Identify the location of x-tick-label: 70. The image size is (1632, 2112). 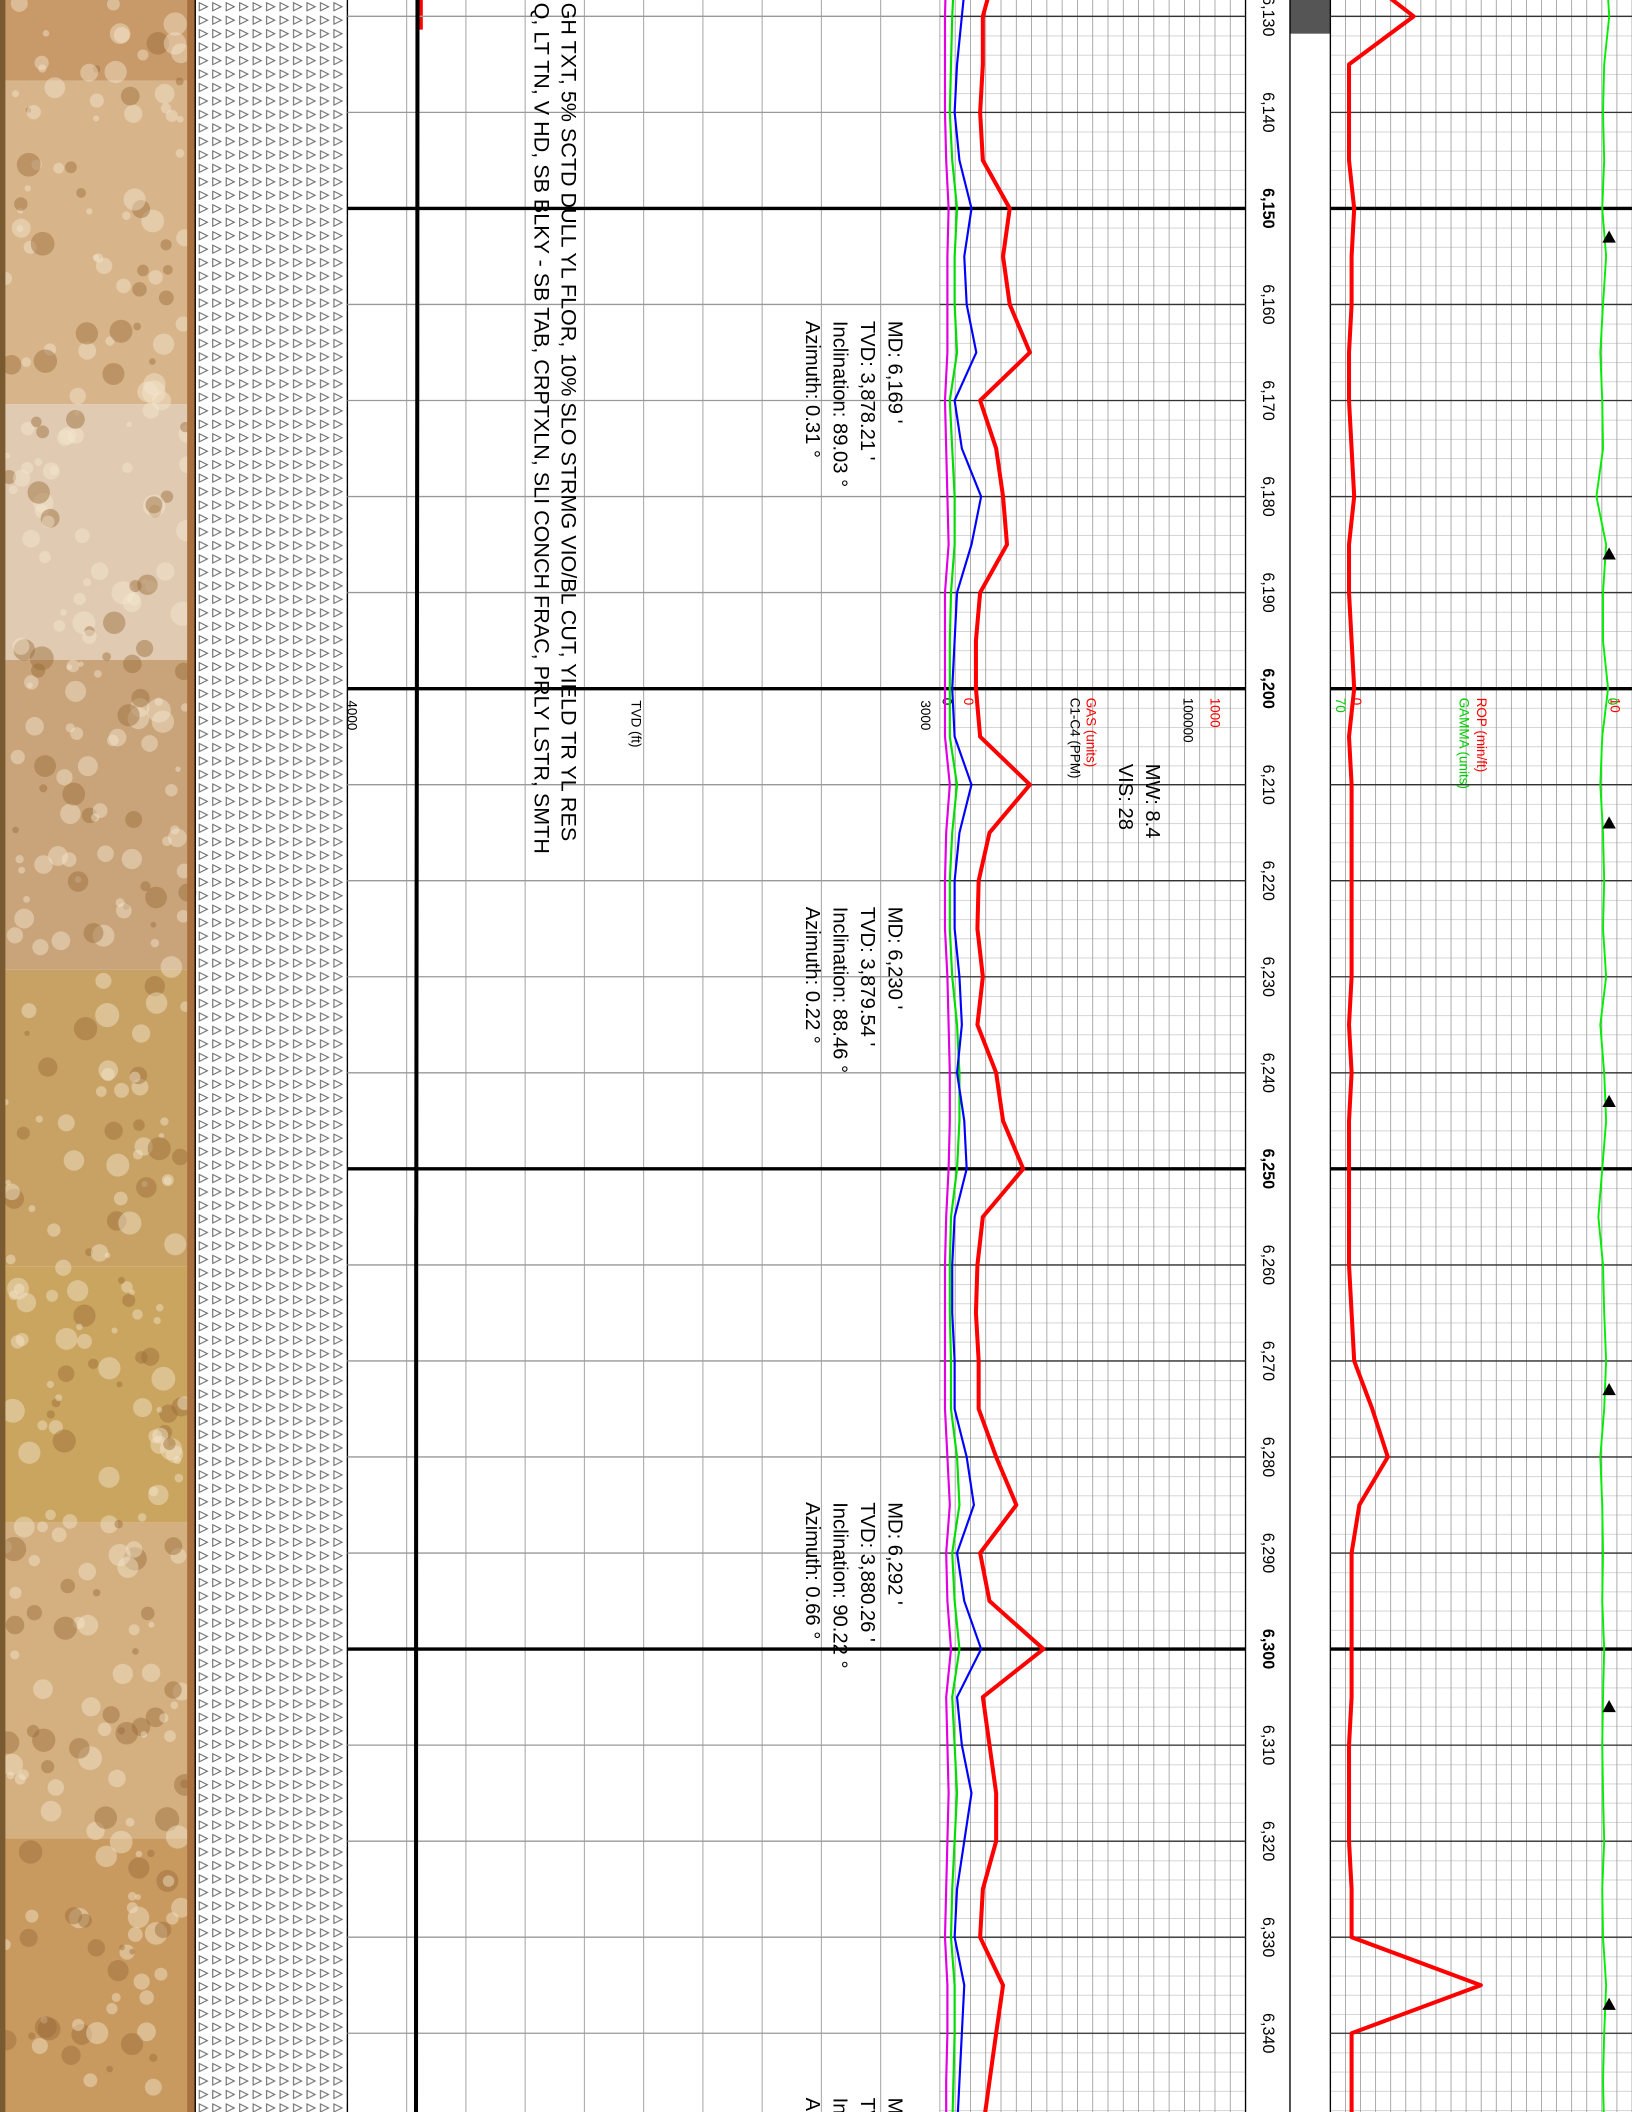
(1340, 705).